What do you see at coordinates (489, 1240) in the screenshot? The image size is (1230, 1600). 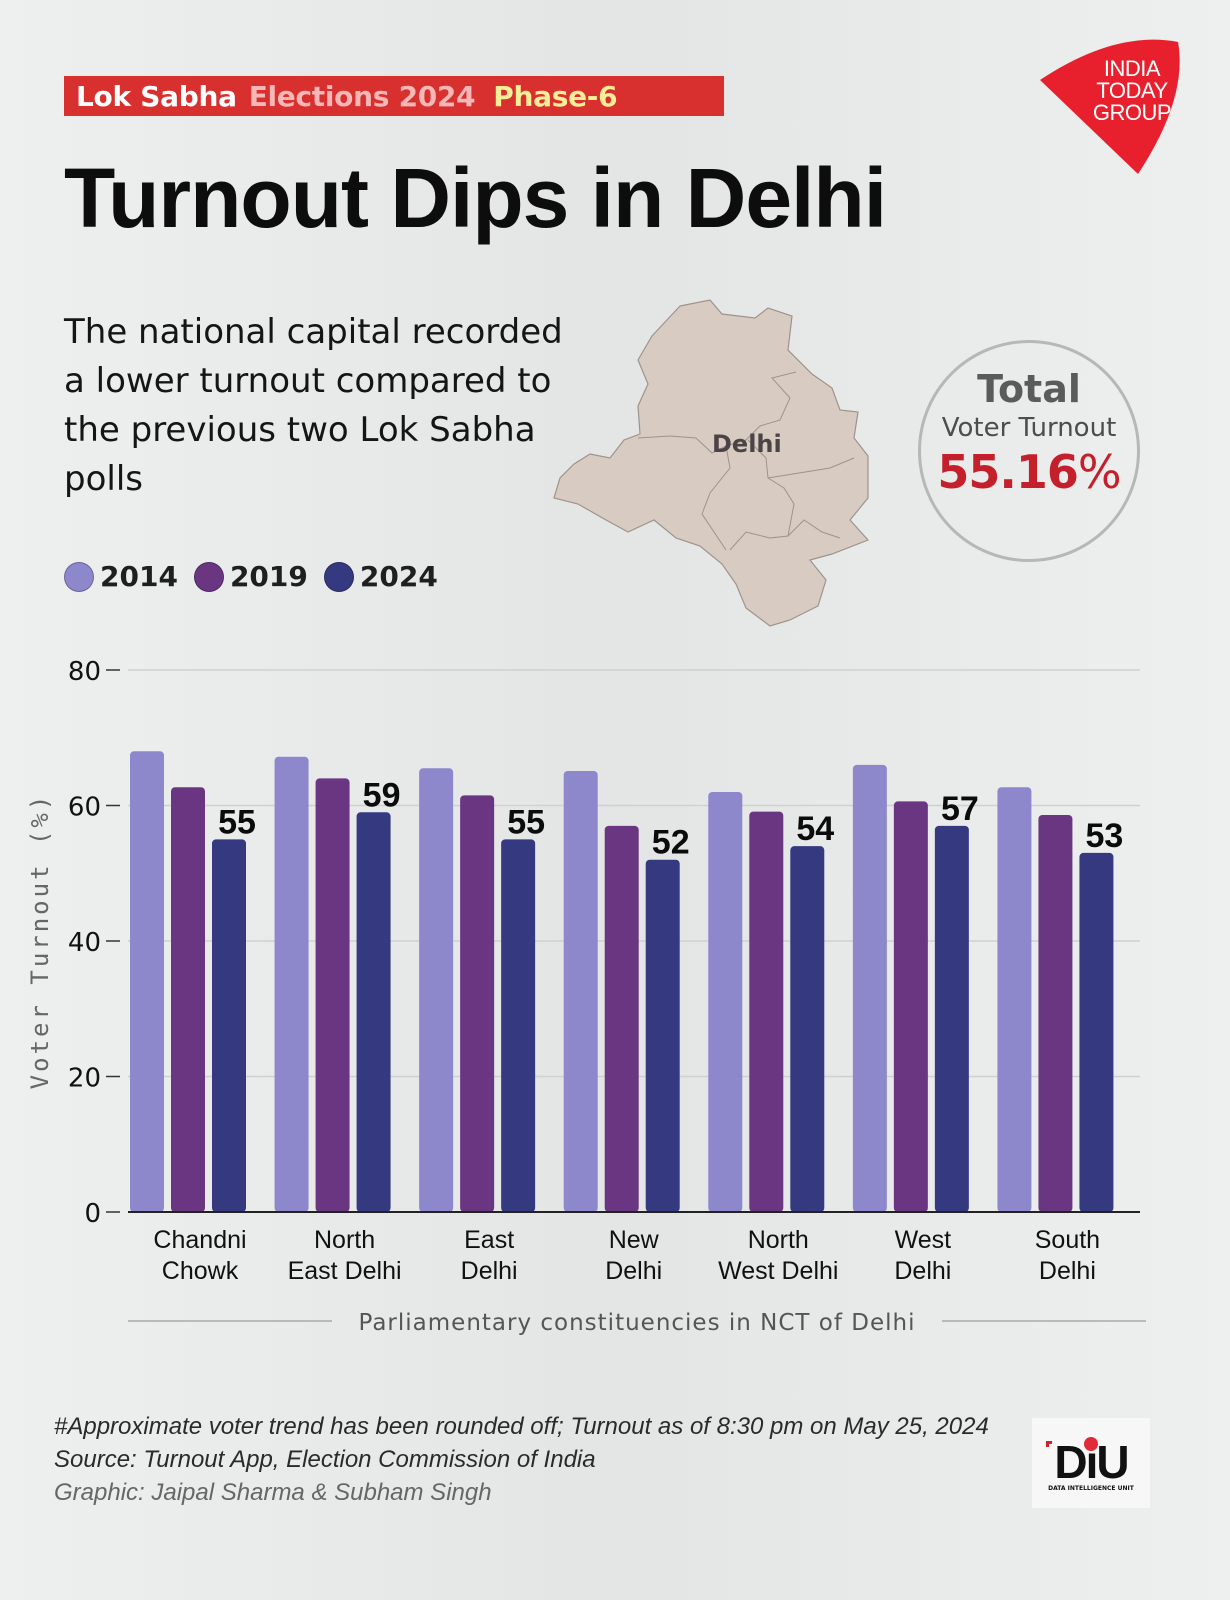 I see `x-tick-label: East` at bounding box center [489, 1240].